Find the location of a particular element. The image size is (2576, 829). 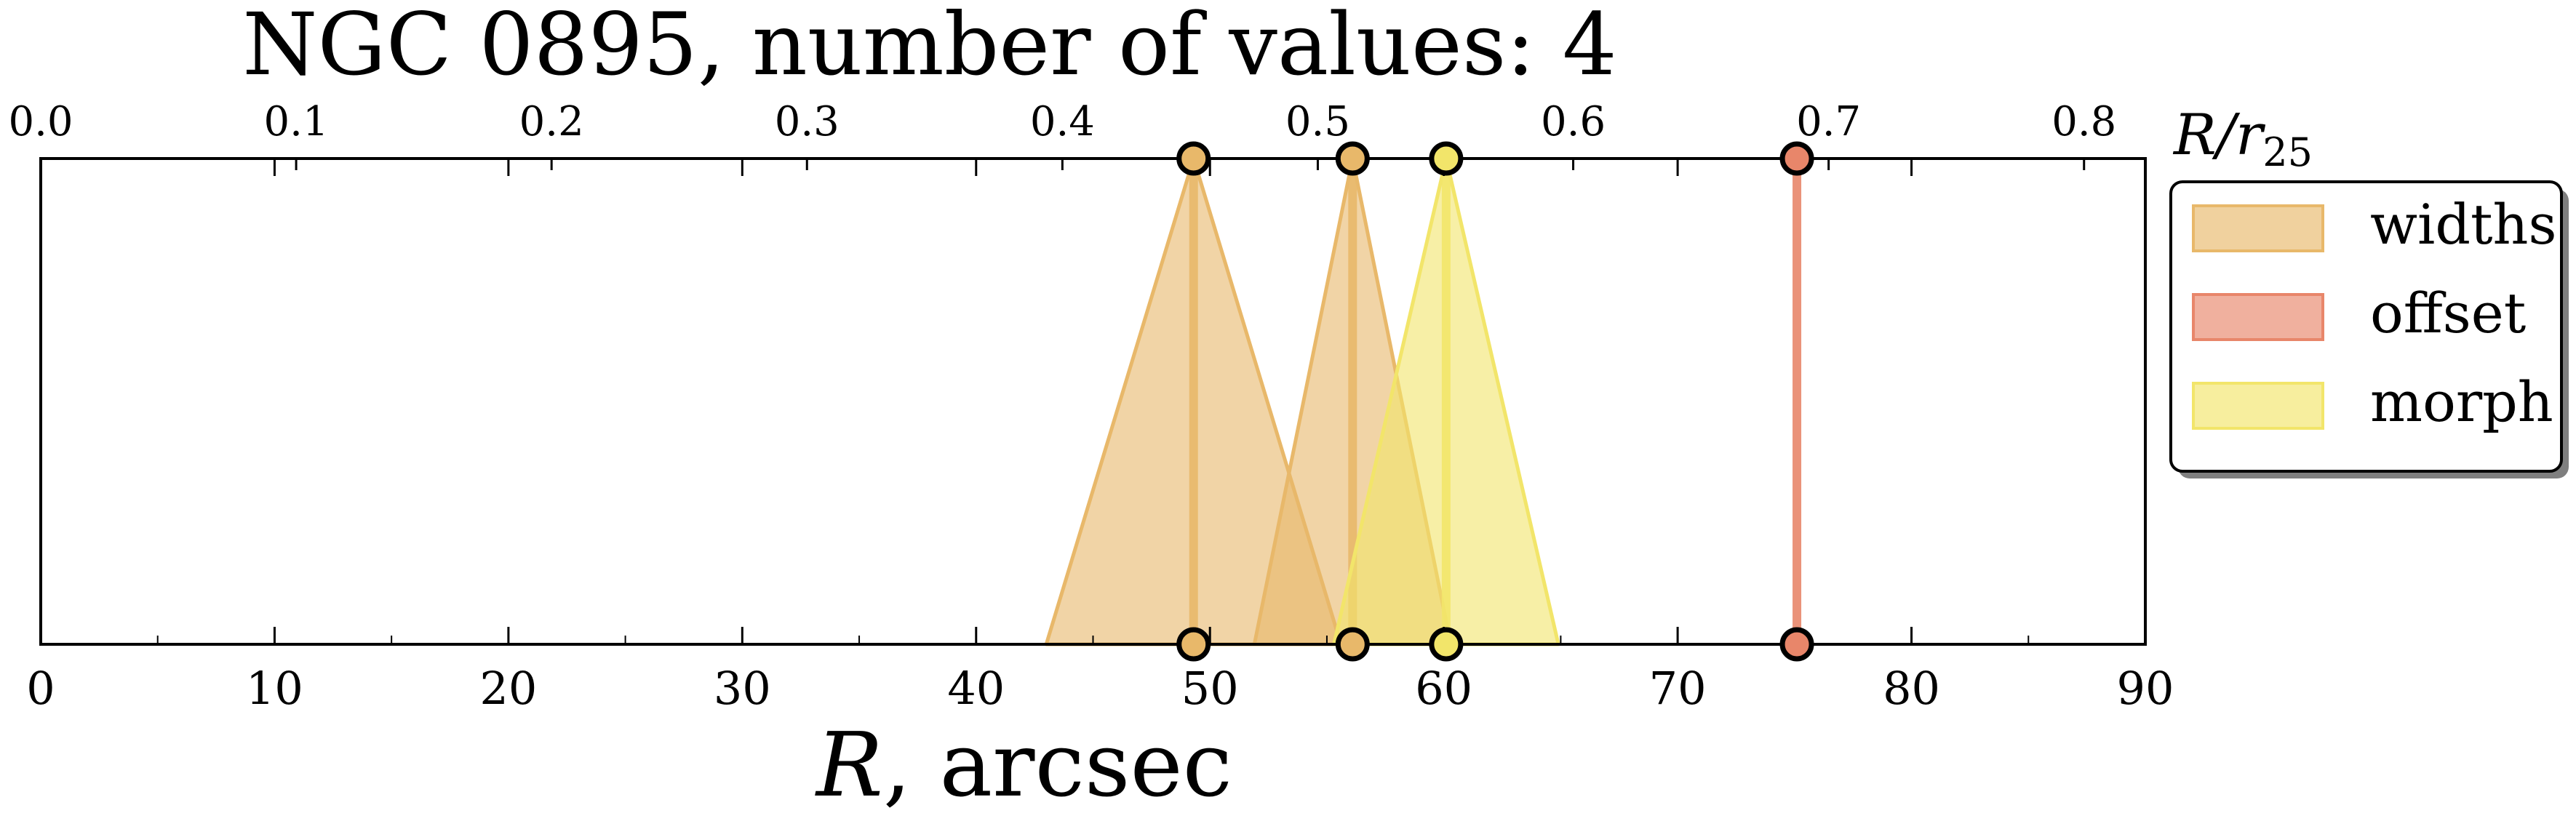

x-tick-label: 50 is located at coordinates (1210, 688).